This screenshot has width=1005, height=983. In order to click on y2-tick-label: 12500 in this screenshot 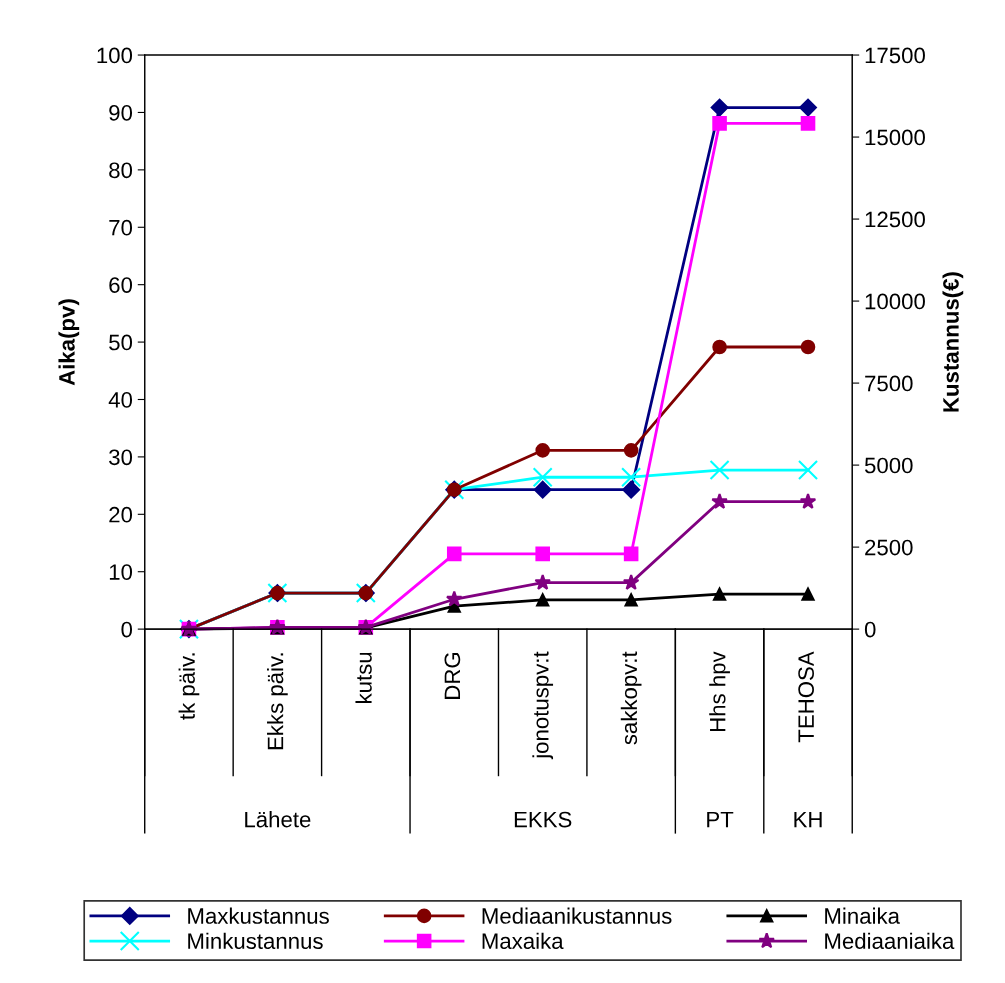, I will do `click(895, 219)`.